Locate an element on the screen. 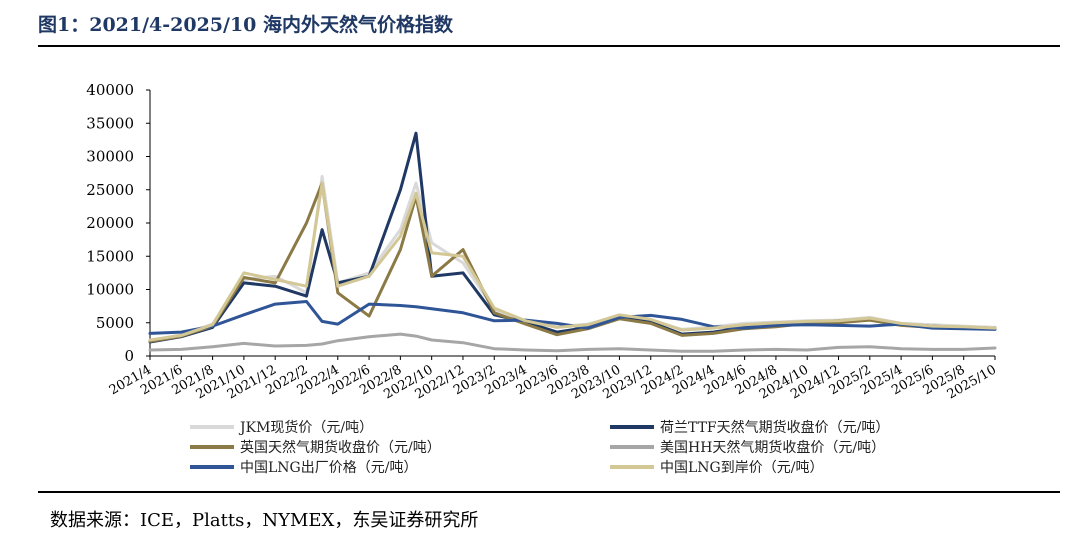 The width and height of the screenshot is (1080, 539). legend-item: 中国LNG到岸价（元/吨） is located at coordinates (716, 467).